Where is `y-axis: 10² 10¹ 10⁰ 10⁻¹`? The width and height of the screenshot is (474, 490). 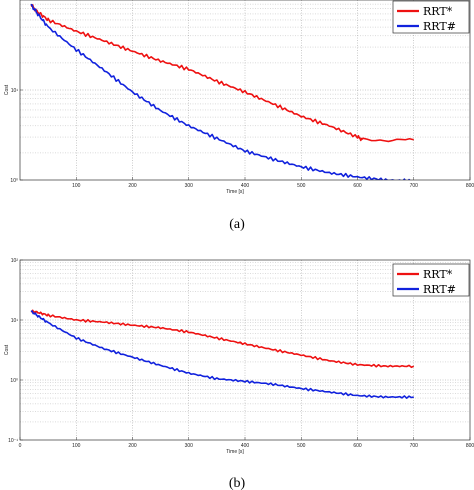
y-axis: 10² 10¹ 10⁰ 10⁻¹ is located at coordinates (15, 351).